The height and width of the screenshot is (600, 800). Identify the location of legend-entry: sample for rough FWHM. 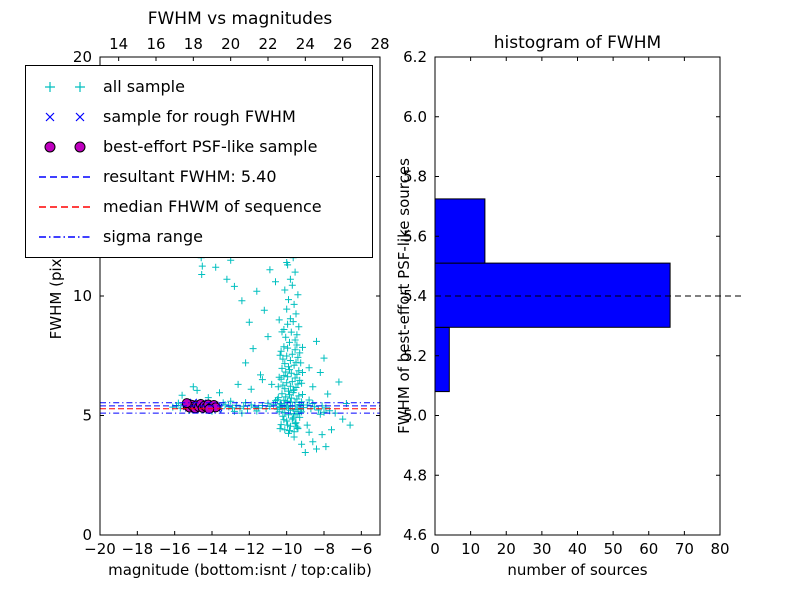
(199, 116).